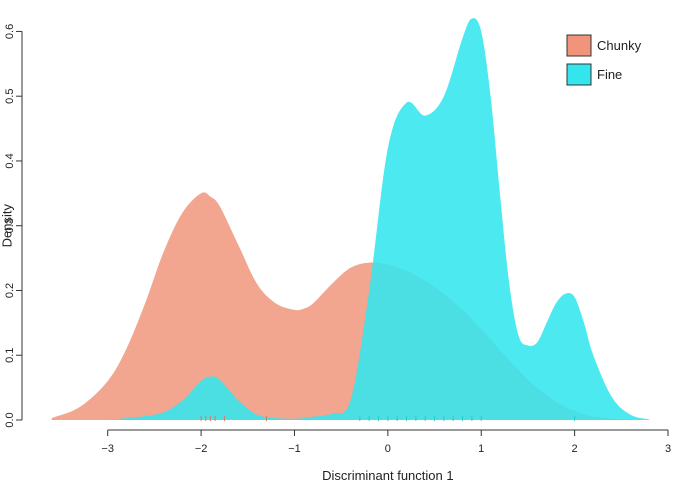 This screenshot has width=685, height=486. I want to click on y-axis-ticks: 0.0 0.1 0.2 0.3 0.4 0.5 0.6, so click(13, 226).